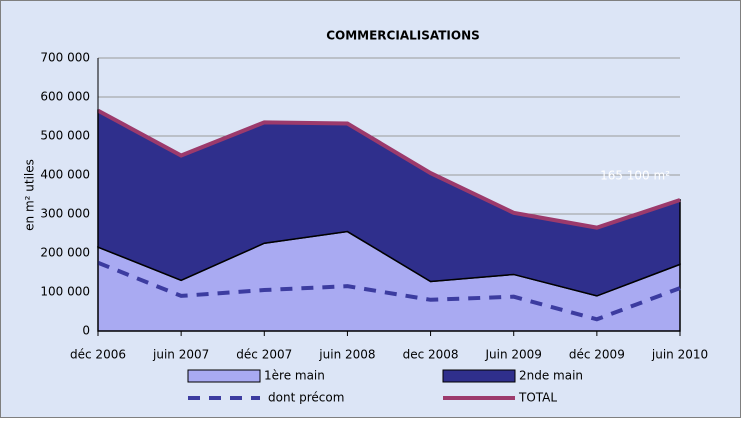 This screenshot has height=422, width=741. Describe the element at coordinates (30, 195) in the screenshot. I see `y-axis-label: en m² utiles` at that location.